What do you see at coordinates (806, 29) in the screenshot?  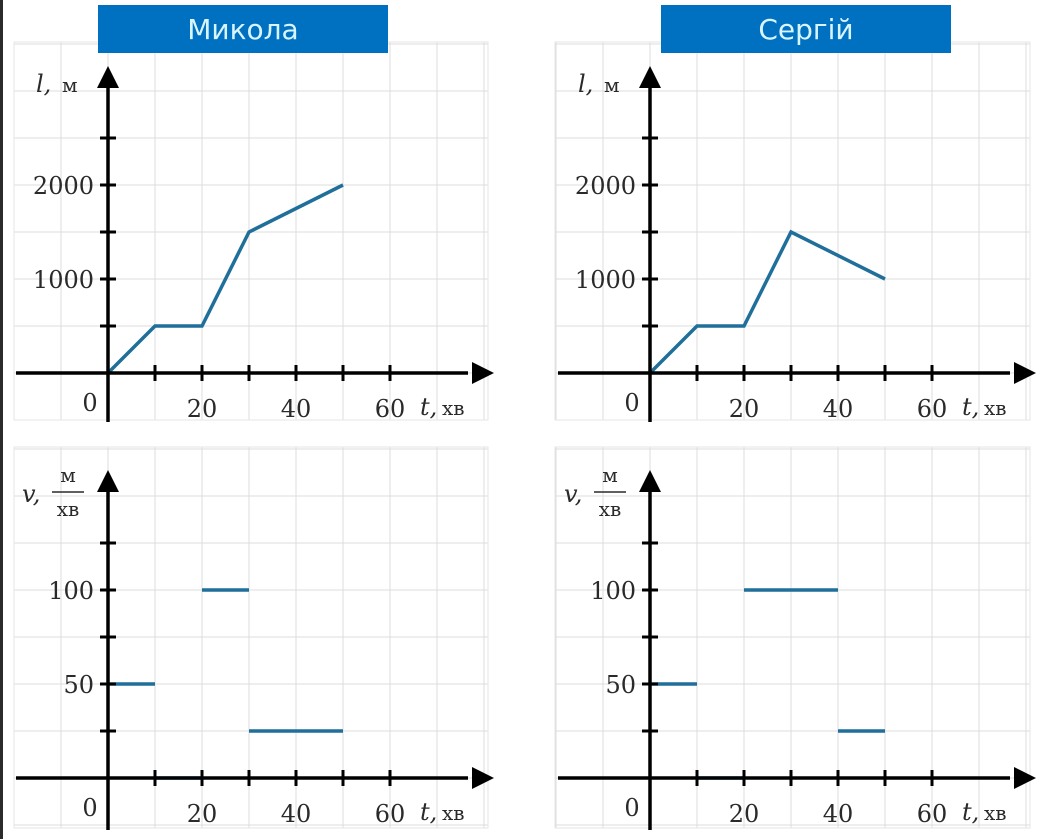 I see `title-serhii: Сергій` at bounding box center [806, 29].